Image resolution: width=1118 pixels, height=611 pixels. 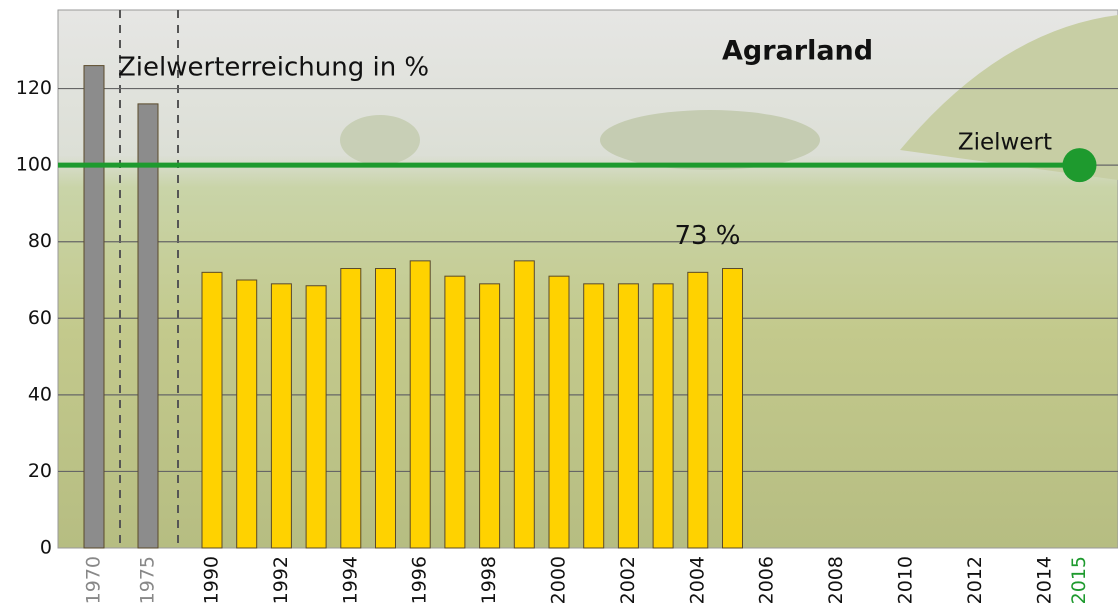 What do you see at coordinates (40, 394) in the screenshot?
I see `y-tick-label: 40` at bounding box center [40, 394].